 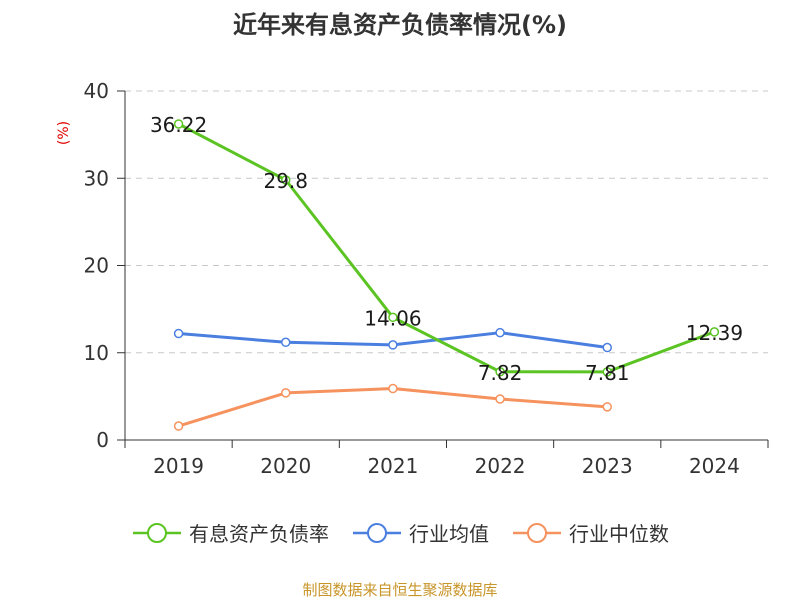 I want to click on series-0-point-2024, so click(x=714, y=332).